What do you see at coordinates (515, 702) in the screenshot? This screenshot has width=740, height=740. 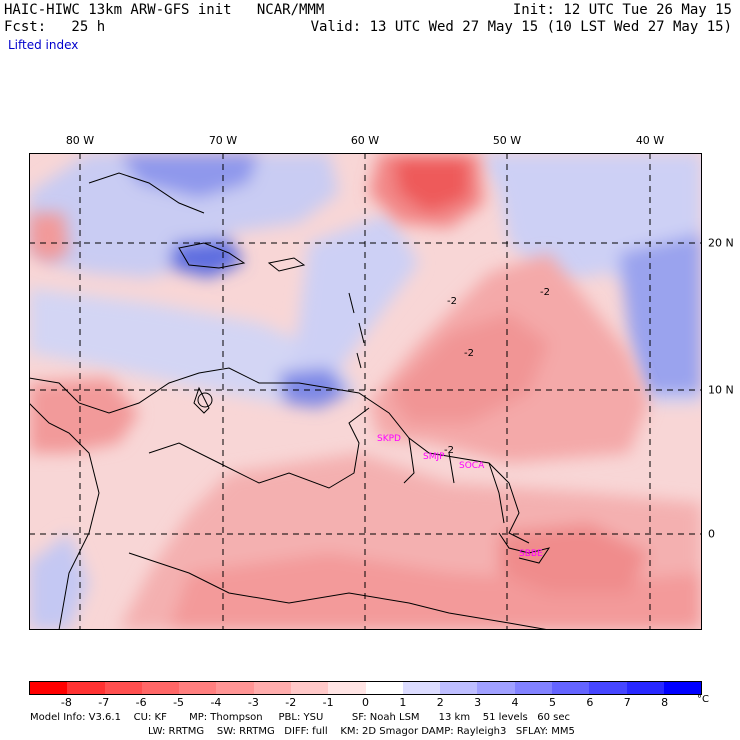 I see `colorbar-tick-label: 4` at bounding box center [515, 702].